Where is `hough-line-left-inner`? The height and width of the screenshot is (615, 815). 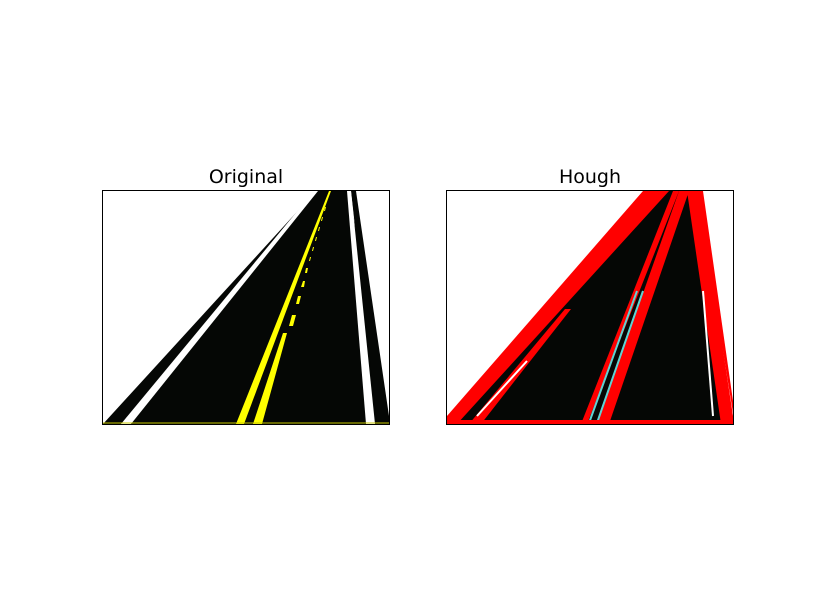
hough-line-left-inner is located at coordinates (520, 366).